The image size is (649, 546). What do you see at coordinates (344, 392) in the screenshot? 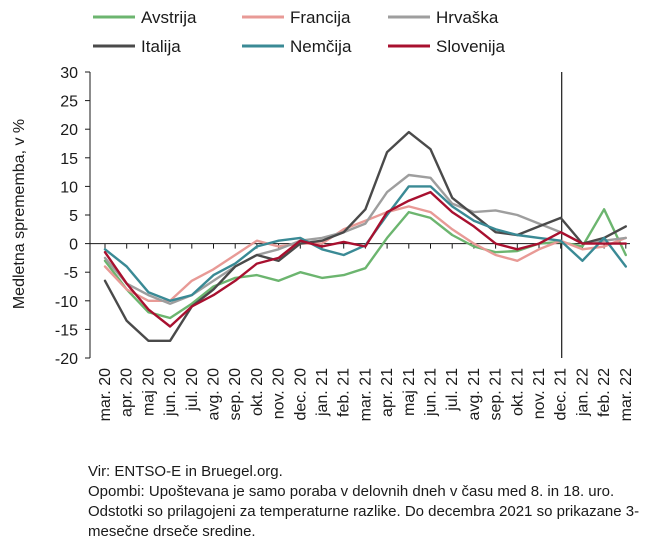
I see `x-tick-label: feb. 21` at bounding box center [344, 392].